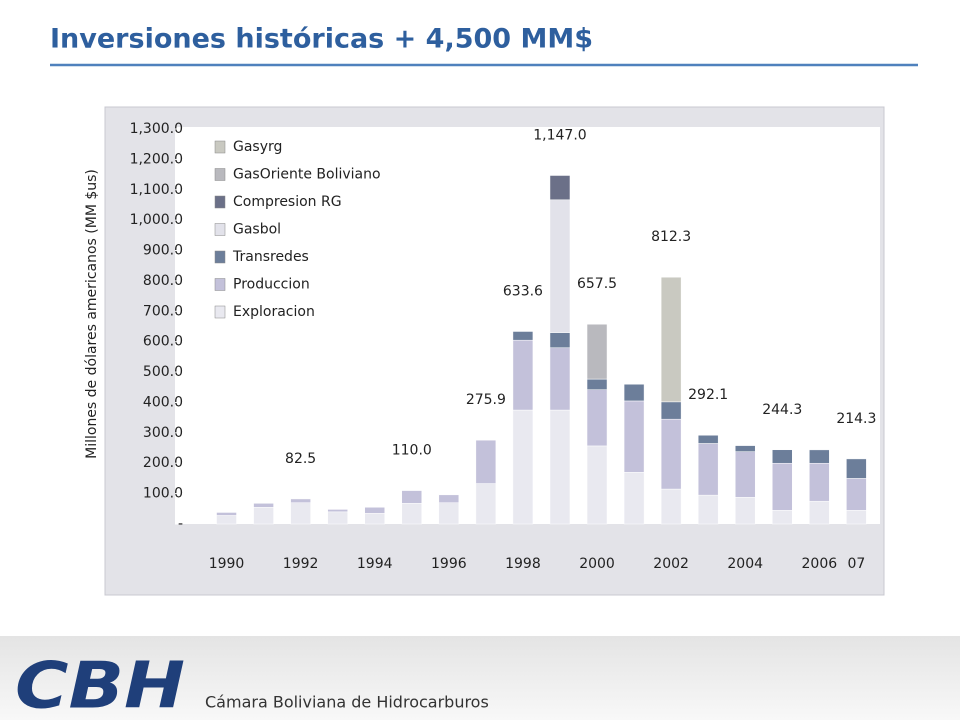  Describe the element at coordinates (375, 564) in the screenshot. I see `x-tick-label: 1994` at that location.